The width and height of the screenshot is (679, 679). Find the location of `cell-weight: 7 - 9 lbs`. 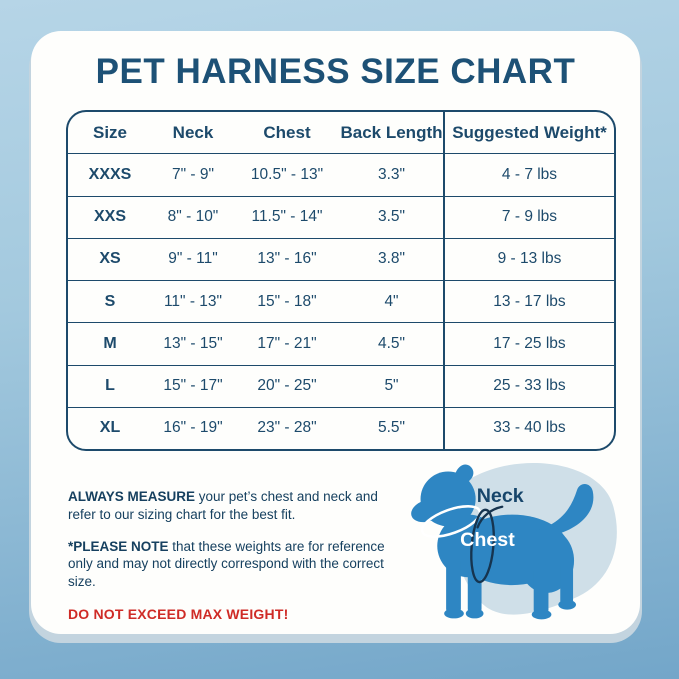

cell-weight: 7 - 9 lbs is located at coordinates (528, 217).